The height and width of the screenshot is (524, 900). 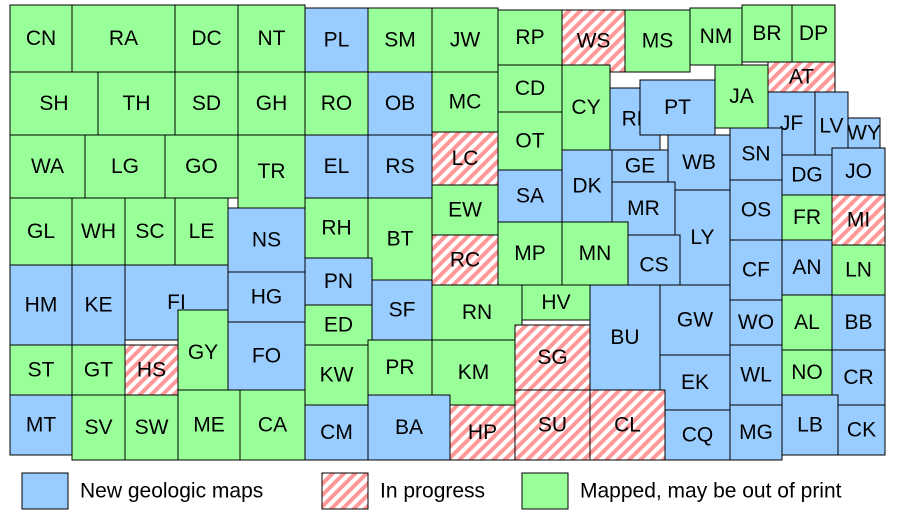 What do you see at coordinates (203, 352) in the screenshot?
I see `county-label: GY` at bounding box center [203, 352].